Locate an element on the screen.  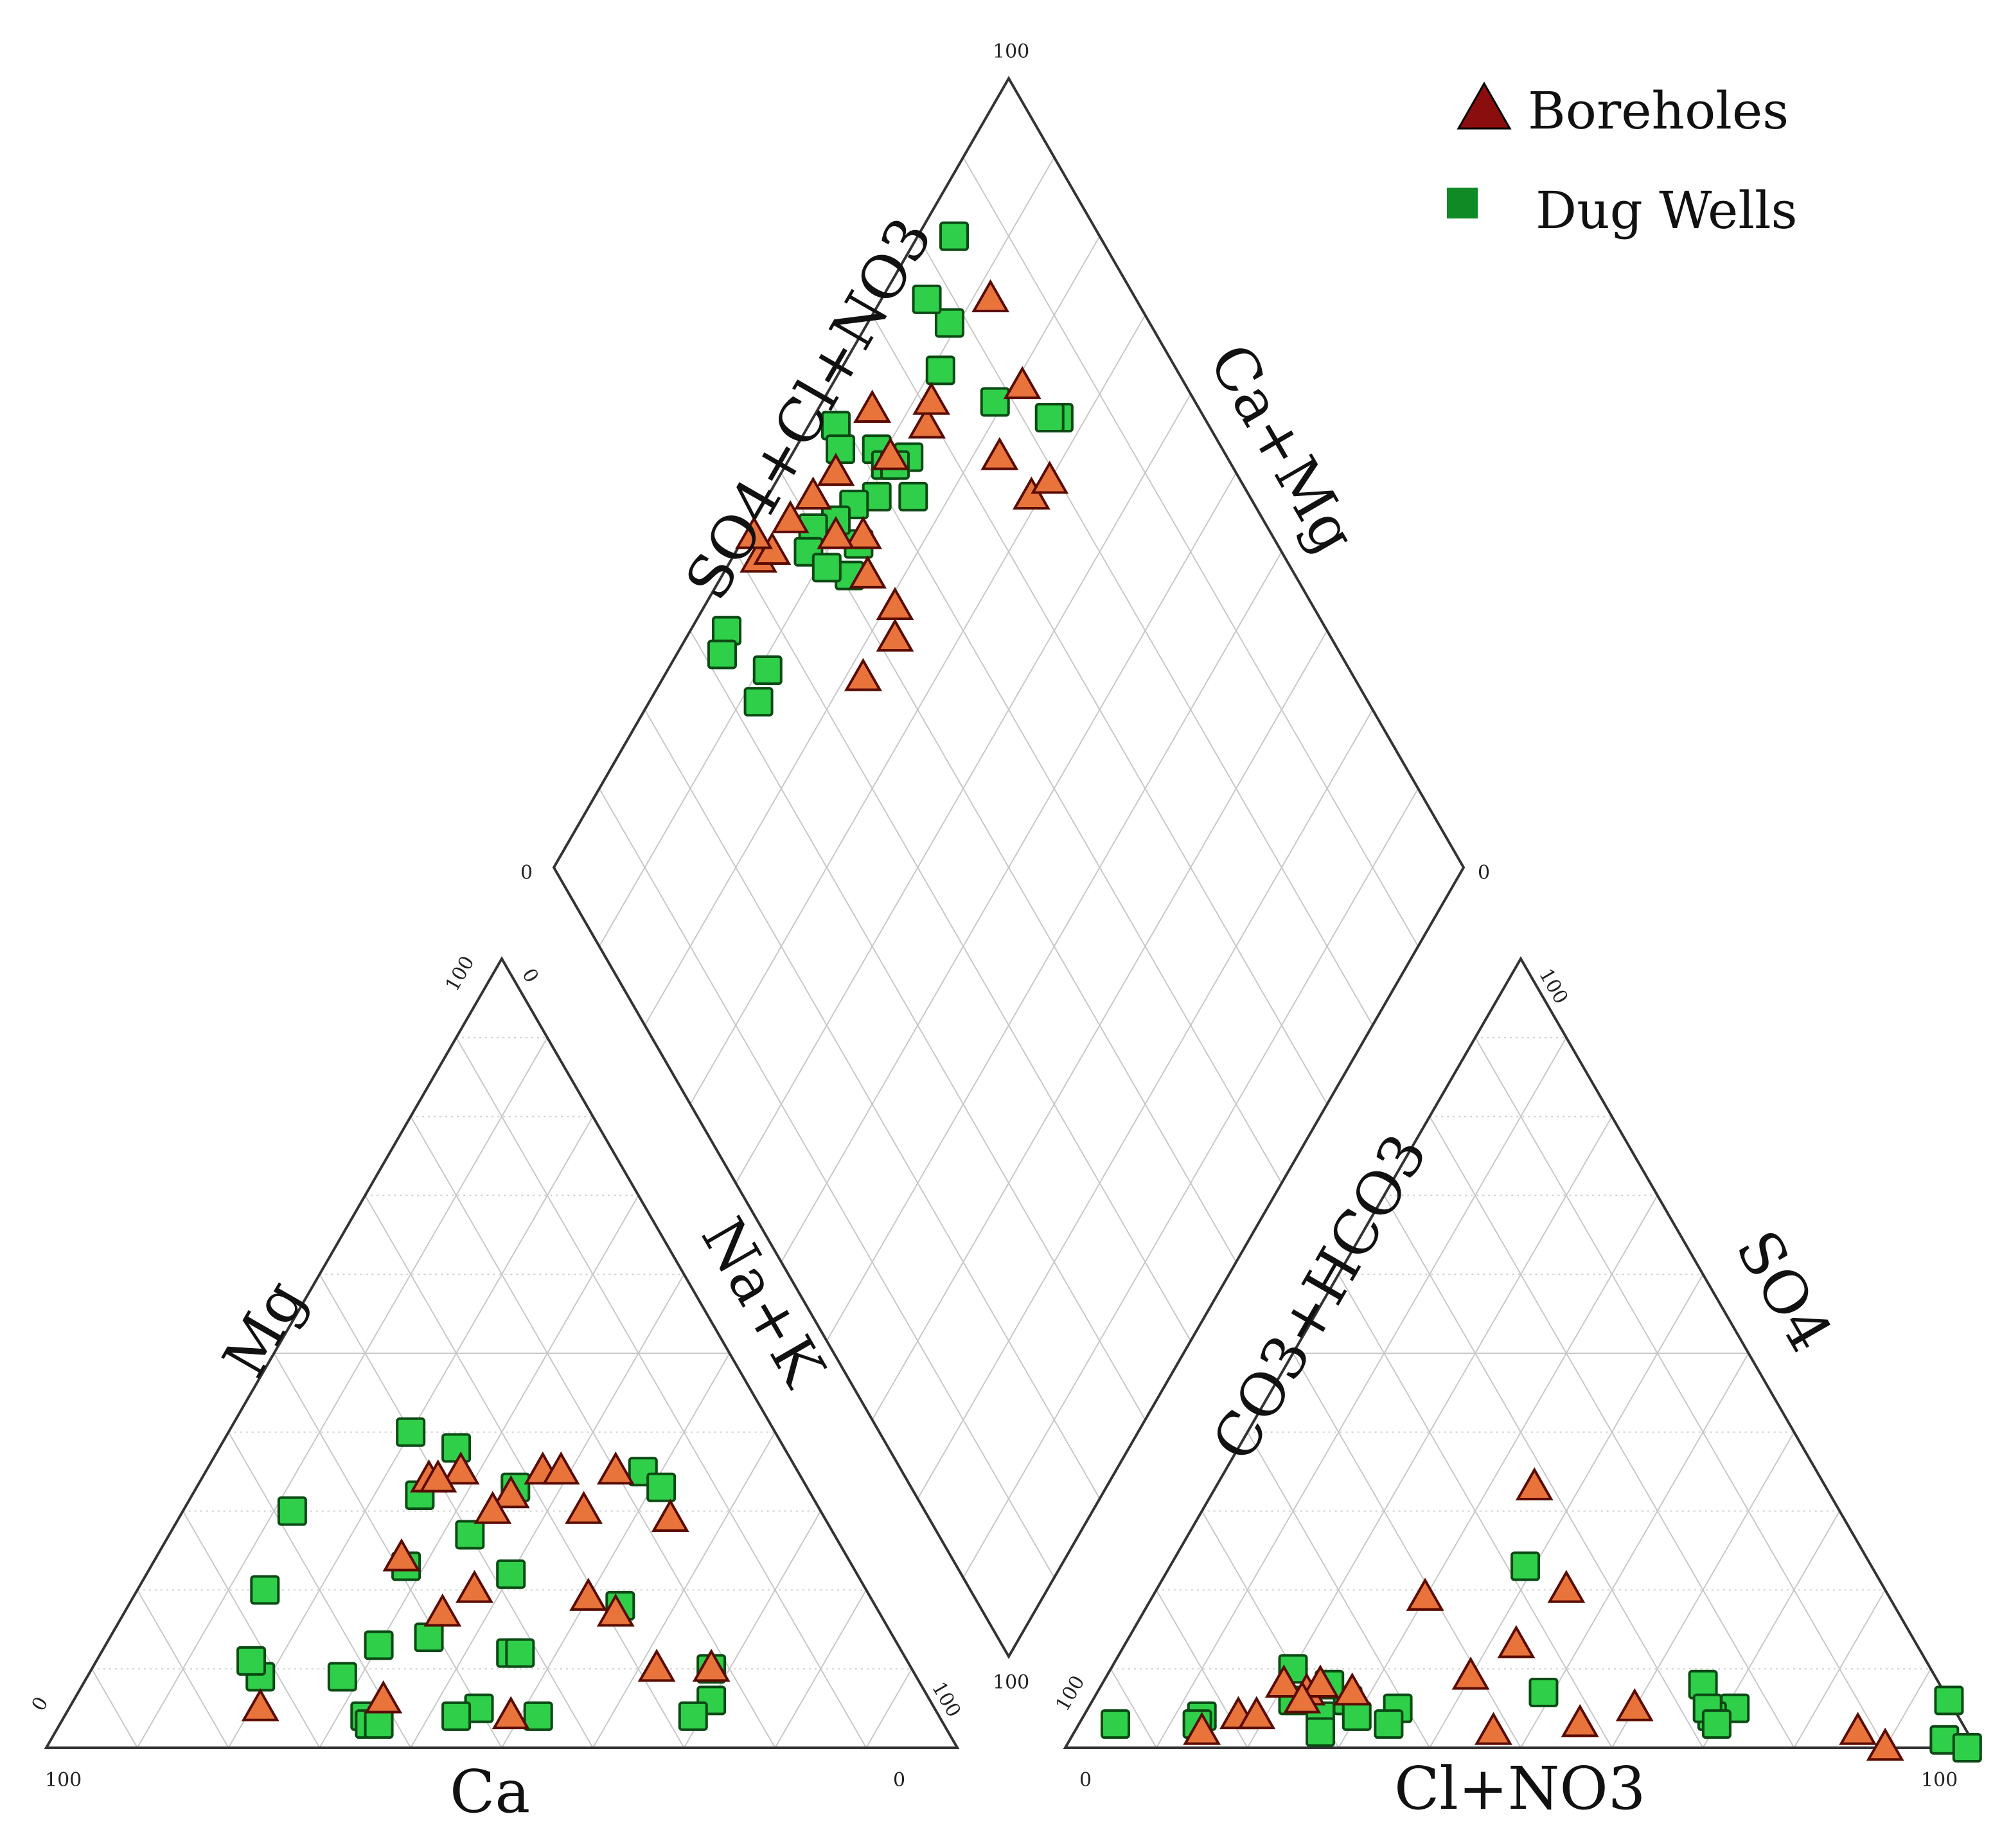
diamond-tick-left: 0 is located at coordinates (526, 873).